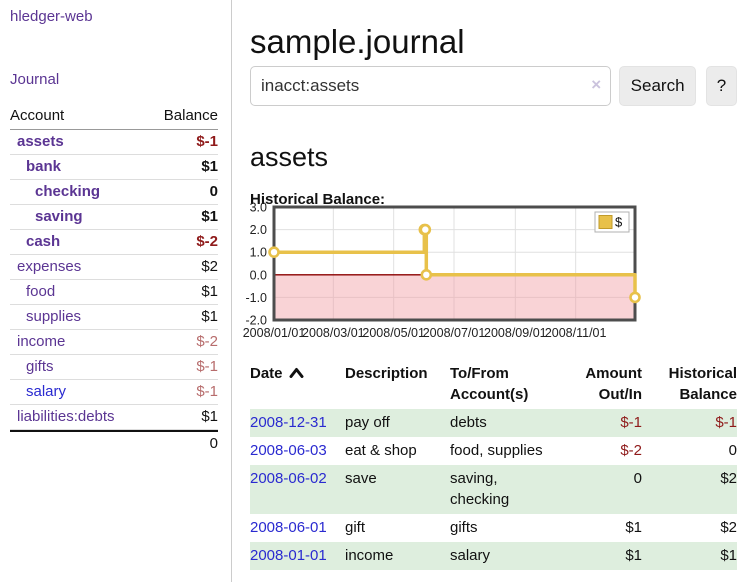 The image size is (742, 582). Describe the element at coordinates (605, 222) in the screenshot. I see `legend-swatch` at that location.